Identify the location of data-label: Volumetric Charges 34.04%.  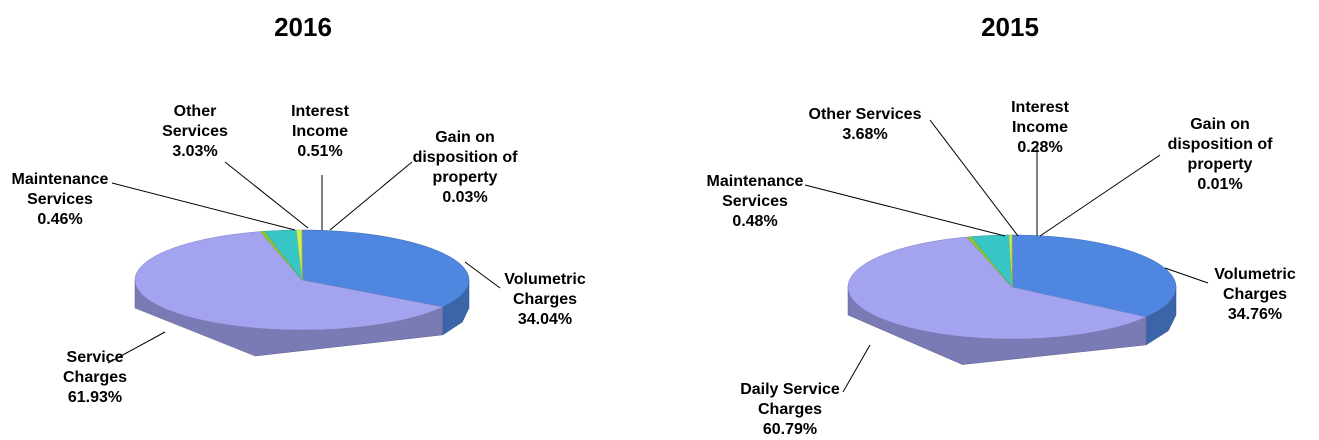
(545, 300).